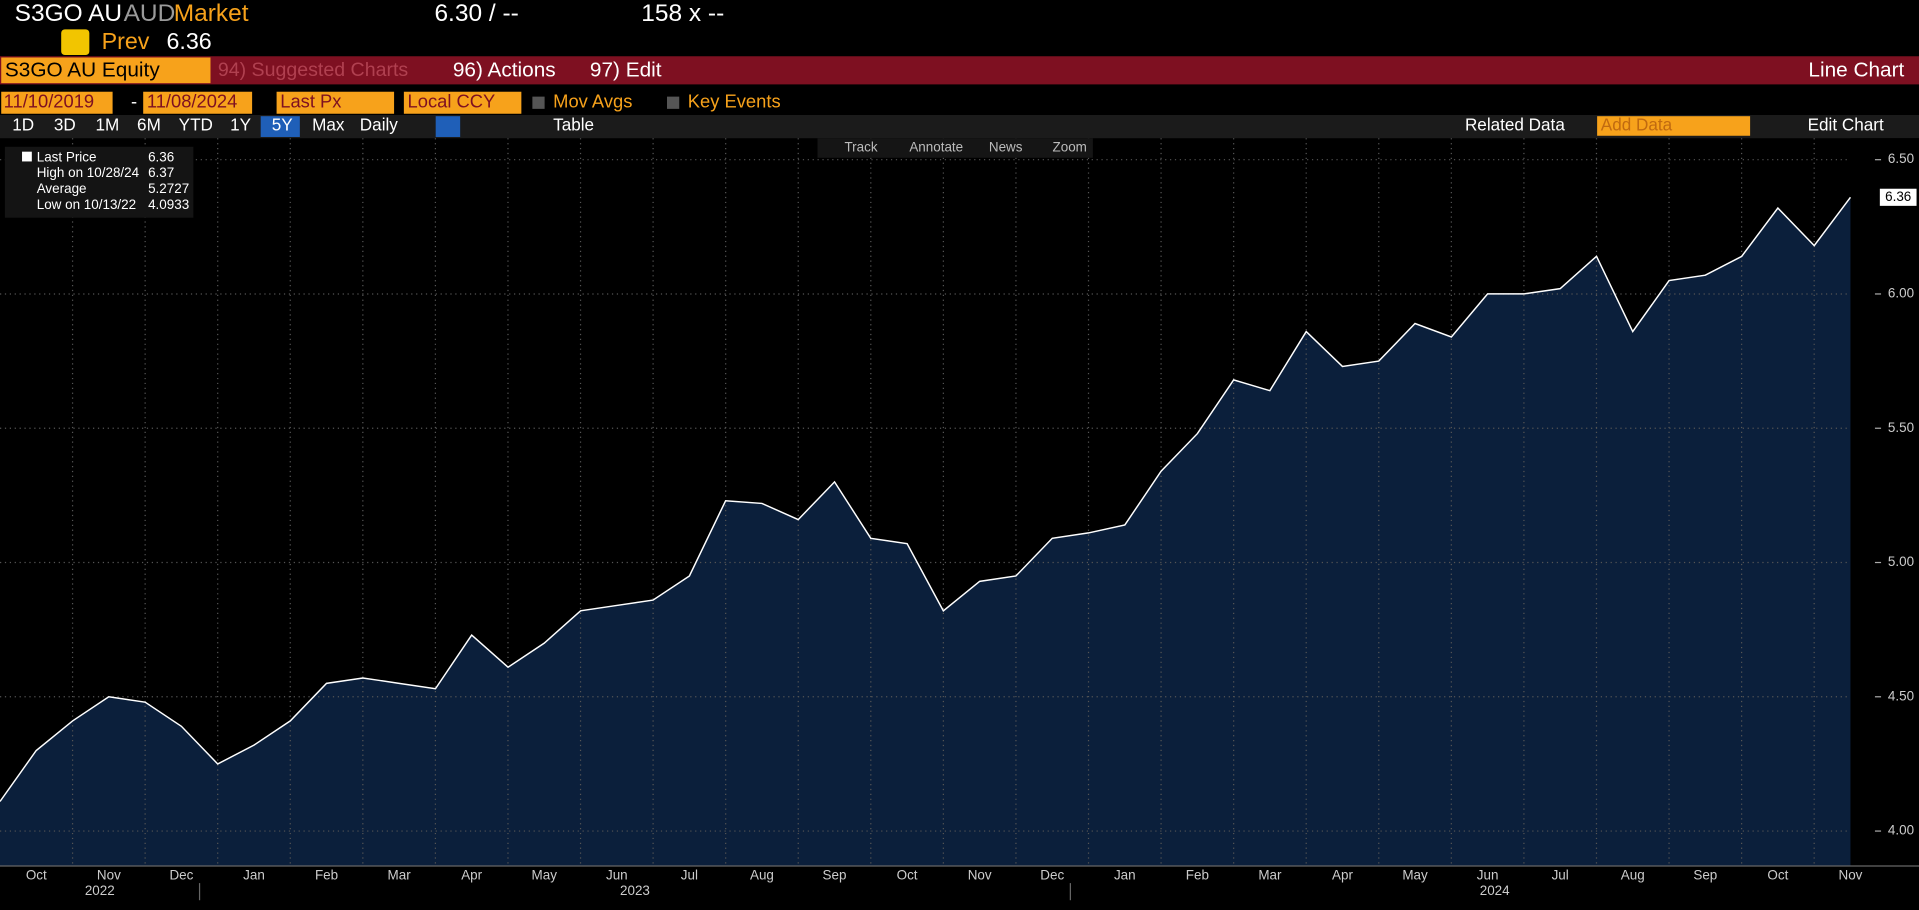 Image resolution: width=1919 pixels, height=910 pixels. What do you see at coordinates (313, 70) in the screenshot?
I see `suggested-charts: 94) Suggested Charts` at bounding box center [313, 70].